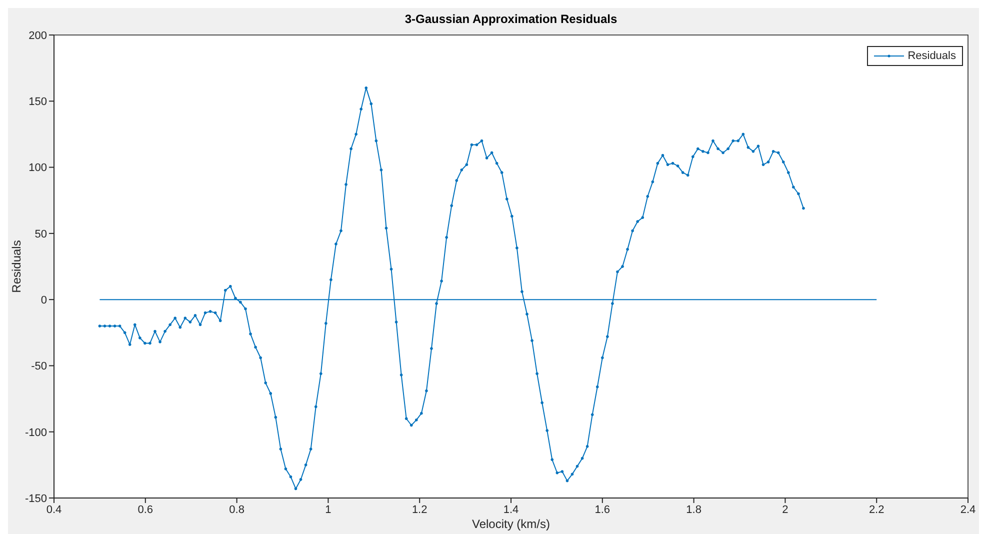  Describe the element at coordinates (420, 510) in the screenshot. I see `x-tick-label: 1.2` at that location.